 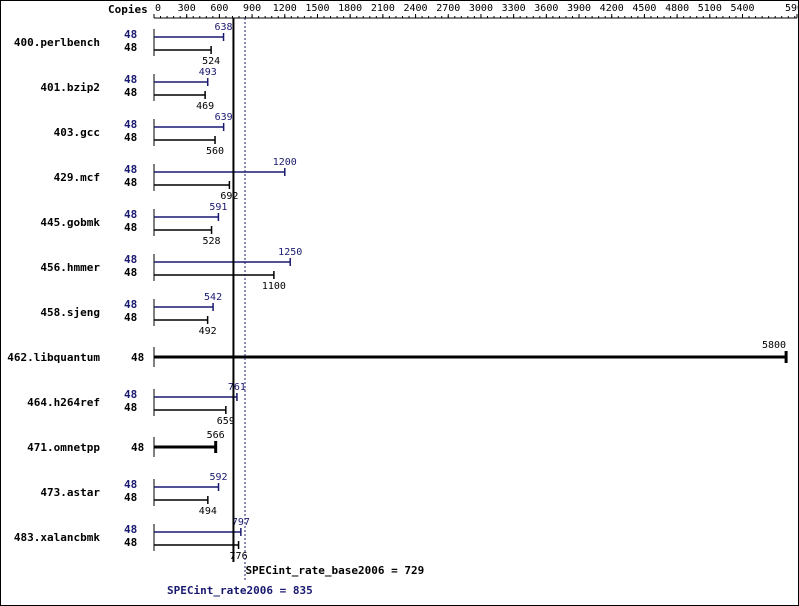 What do you see at coordinates (215, 151) in the screenshot?
I see `value-label: 560` at bounding box center [215, 151].